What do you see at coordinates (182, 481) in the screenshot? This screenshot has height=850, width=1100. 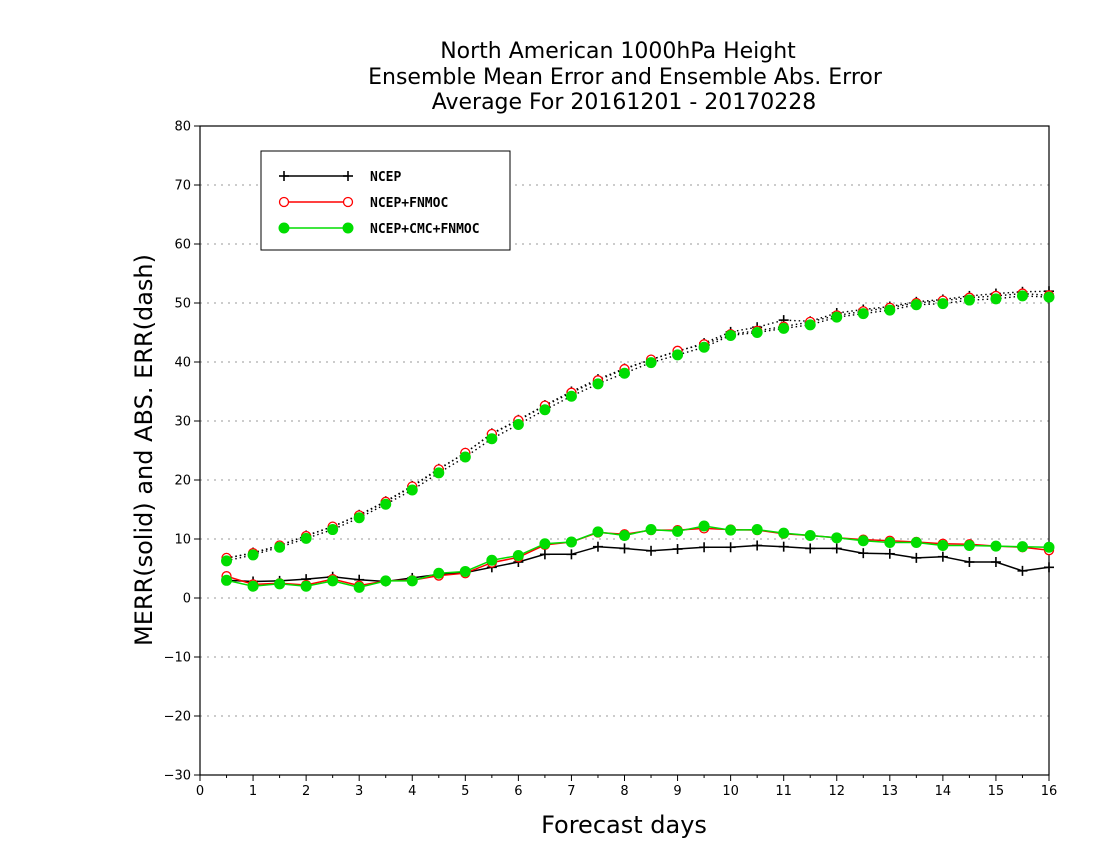 I see `y-tick-label: 20` at bounding box center [182, 481].